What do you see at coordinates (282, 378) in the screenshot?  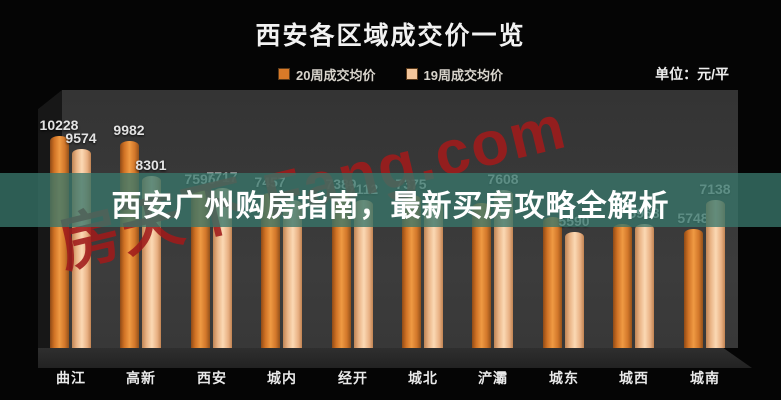 I see `x-axis-label: 城内` at bounding box center [282, 378].